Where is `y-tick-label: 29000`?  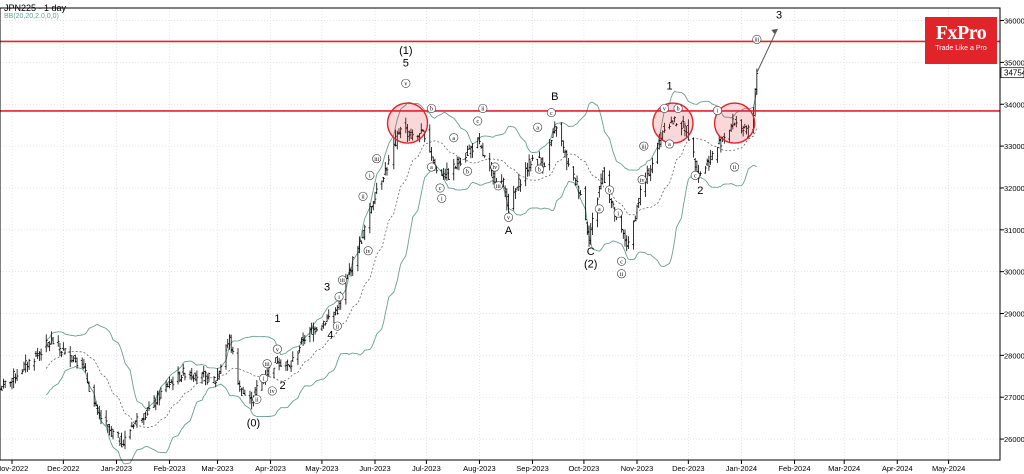 y-tick-label: 29000 is located at coordinates (1014, 314).